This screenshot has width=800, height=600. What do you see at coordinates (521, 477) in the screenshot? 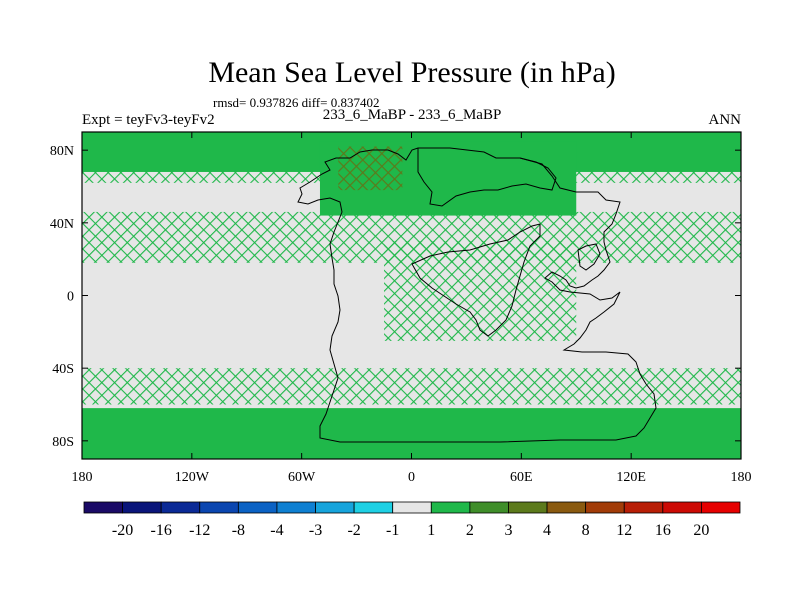
I see `x-tick-label: 60E` at bounding box center [521, 477].